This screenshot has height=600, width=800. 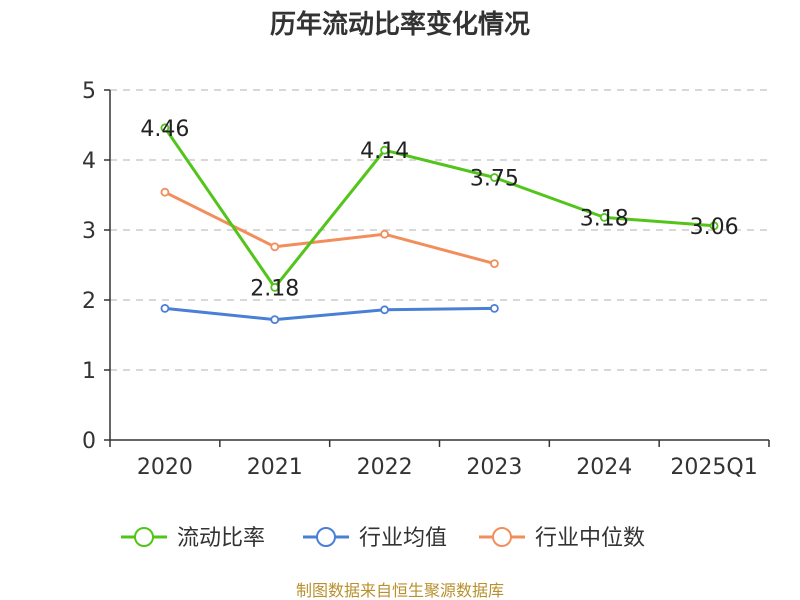 I want to click on data-label: 3.75, so click(x=494, y=179).